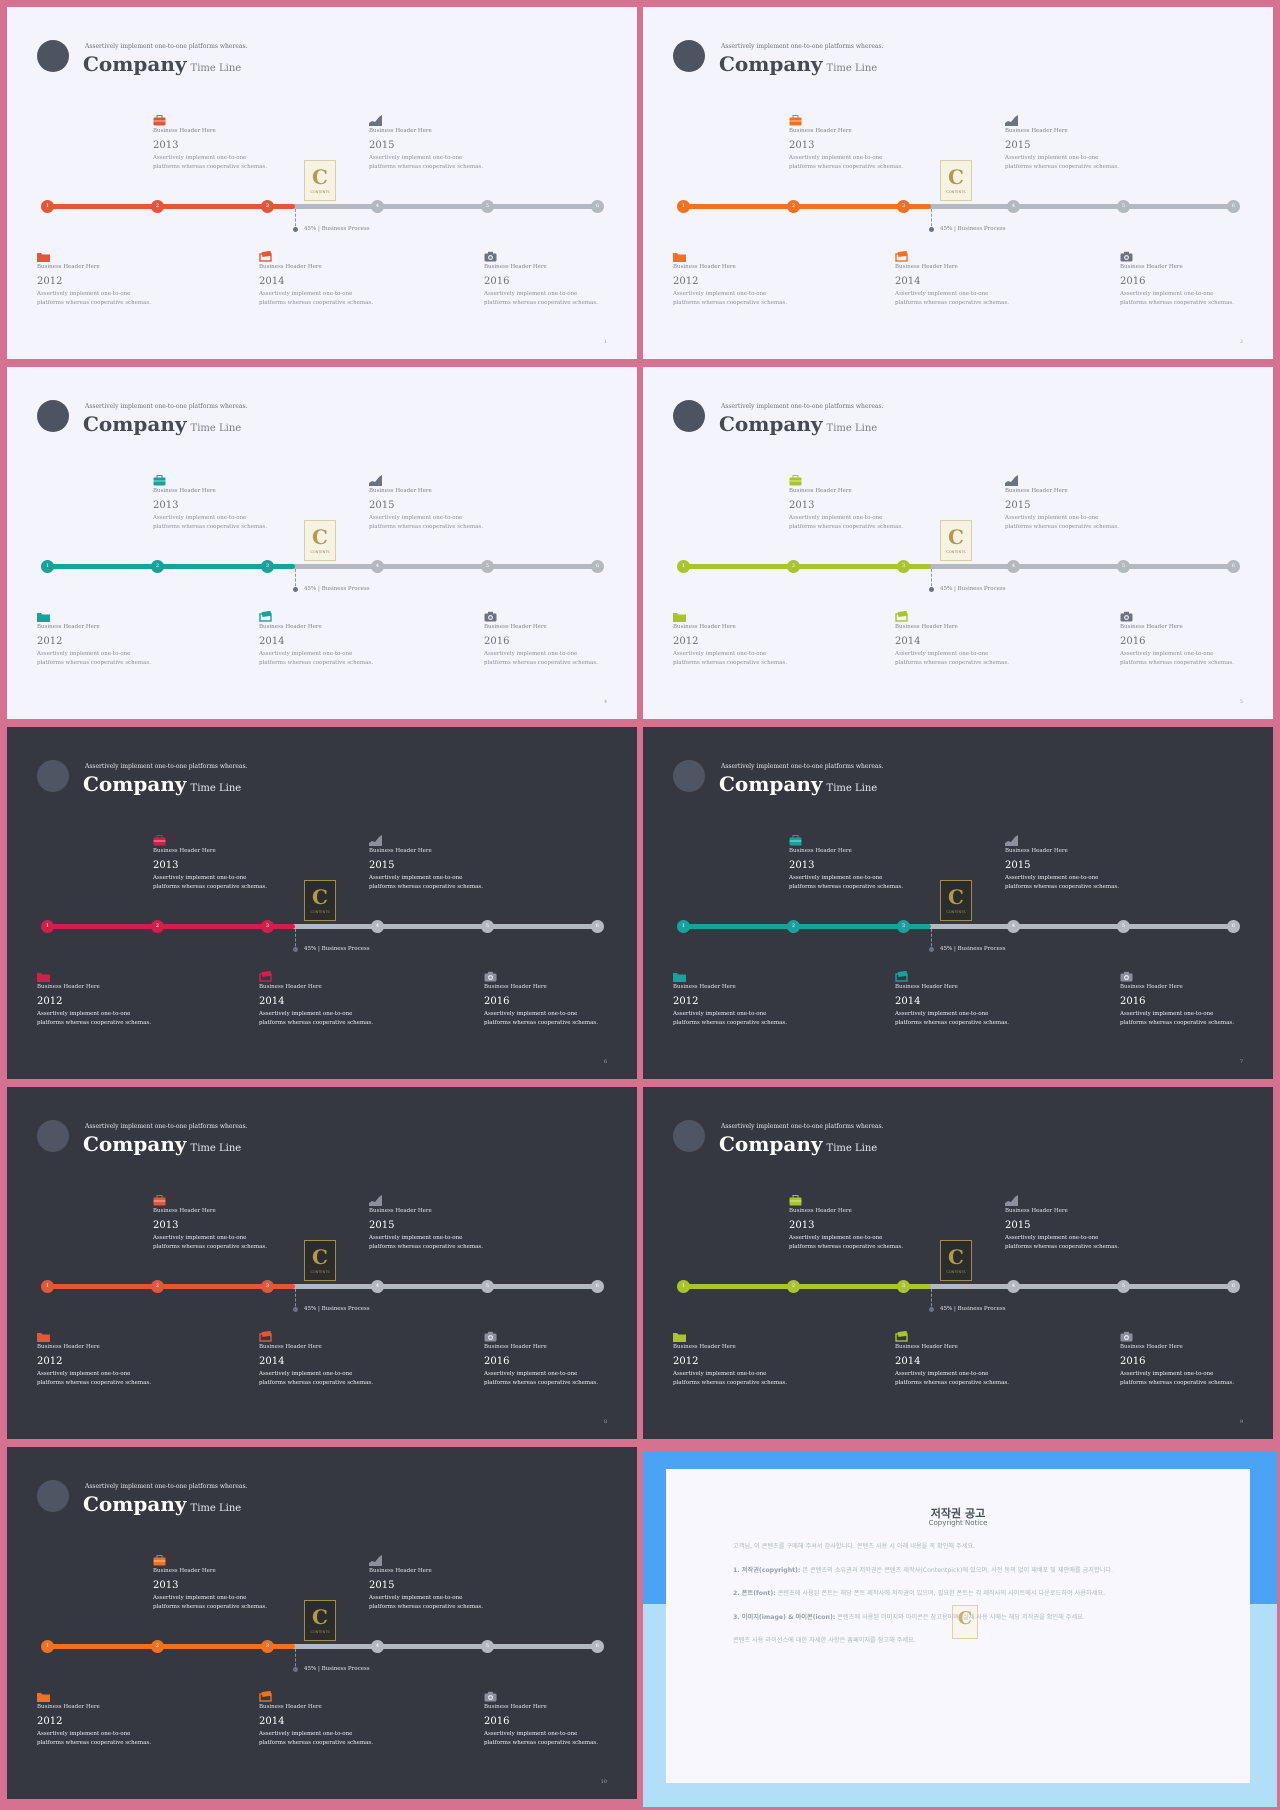 This screenshot has width=1280, height=1810. I want to click on item-year: 2012, so click(50, 1001).